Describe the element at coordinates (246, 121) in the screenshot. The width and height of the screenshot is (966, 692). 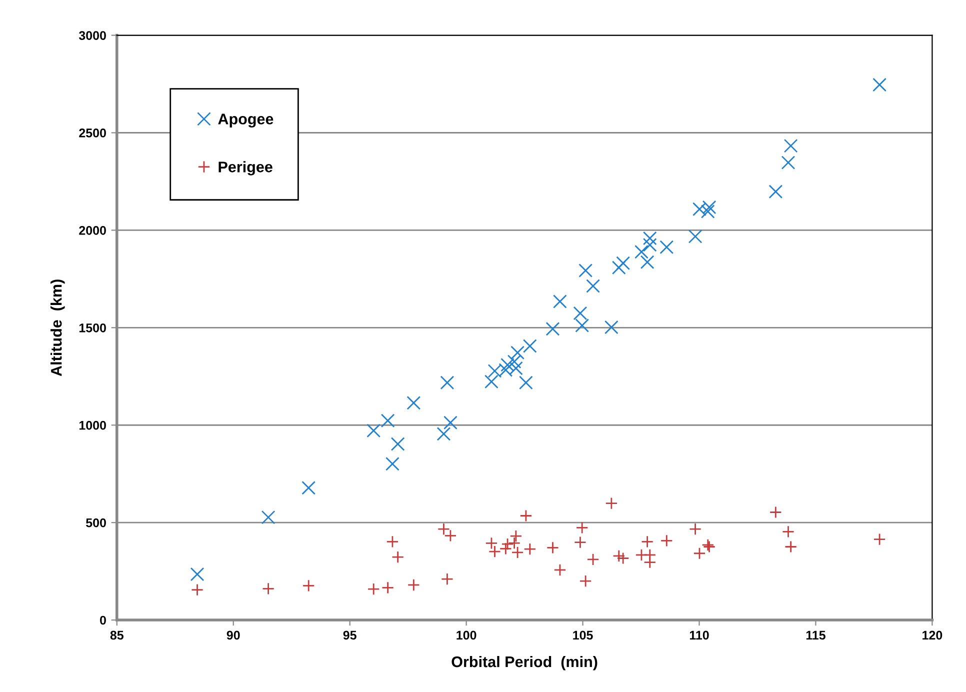
I see `legend-label: Apogee` at that location.